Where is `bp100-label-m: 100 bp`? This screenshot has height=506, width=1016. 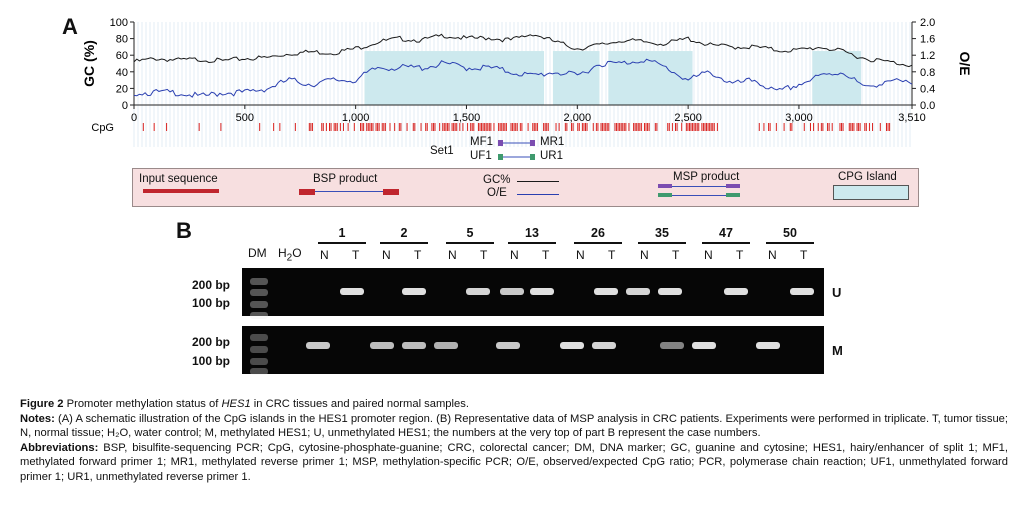
bp100-label-m: 100 bp is located at coordinates (211, 361).